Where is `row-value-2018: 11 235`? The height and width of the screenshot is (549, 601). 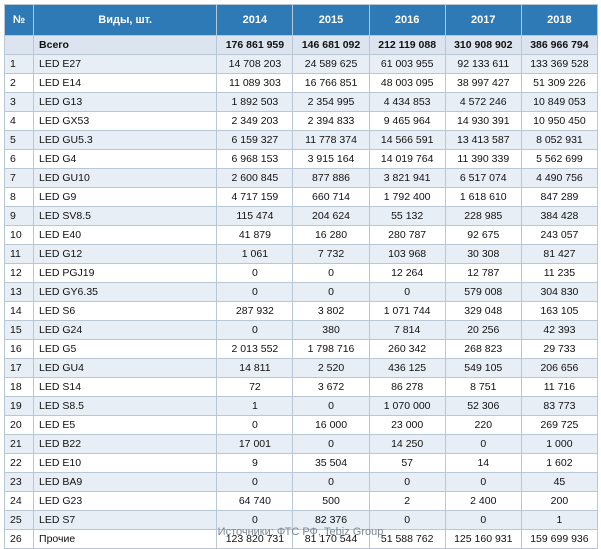
row-value-2018: 11 235 is located at coordinates (559, 273).